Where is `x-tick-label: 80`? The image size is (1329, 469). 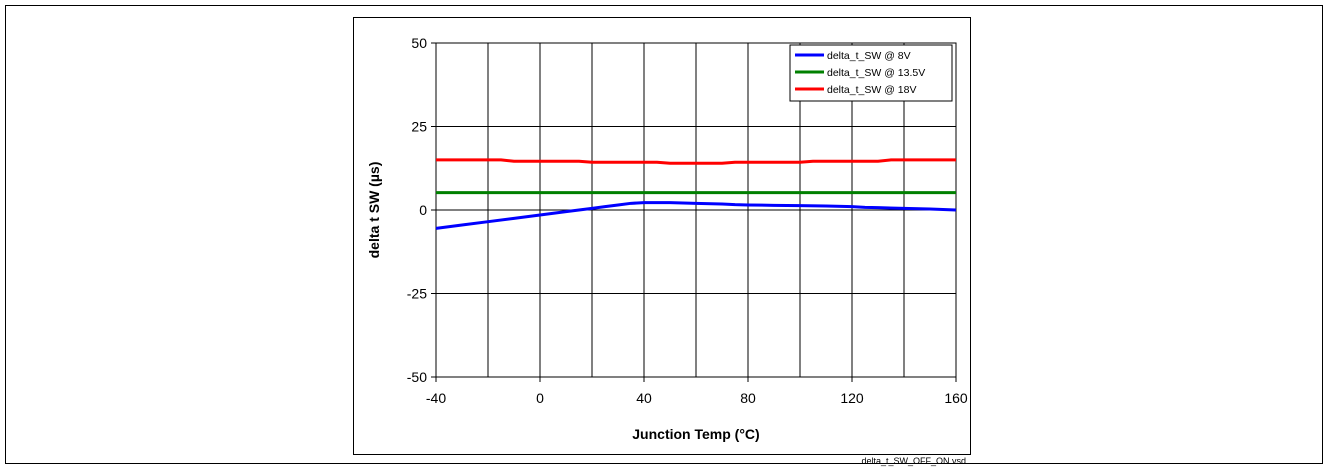
x-tick-label: 80 is located at coordinates (748, 398).